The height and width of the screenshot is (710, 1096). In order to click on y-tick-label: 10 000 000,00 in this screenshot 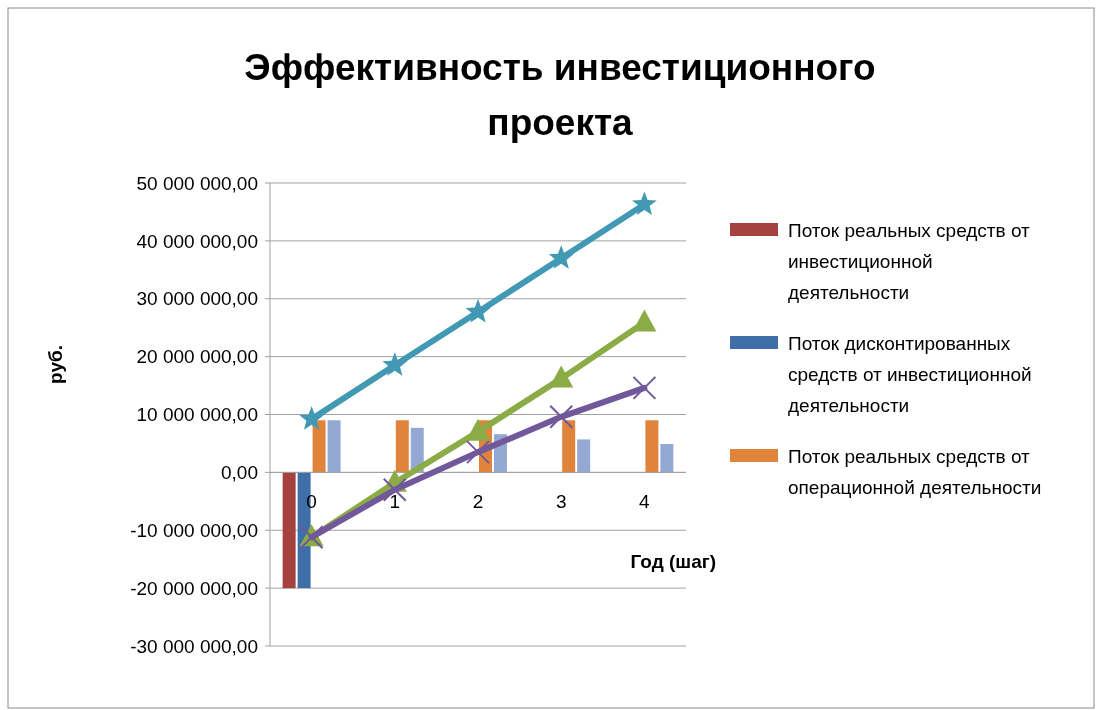, I will do `click(197, 415)`.